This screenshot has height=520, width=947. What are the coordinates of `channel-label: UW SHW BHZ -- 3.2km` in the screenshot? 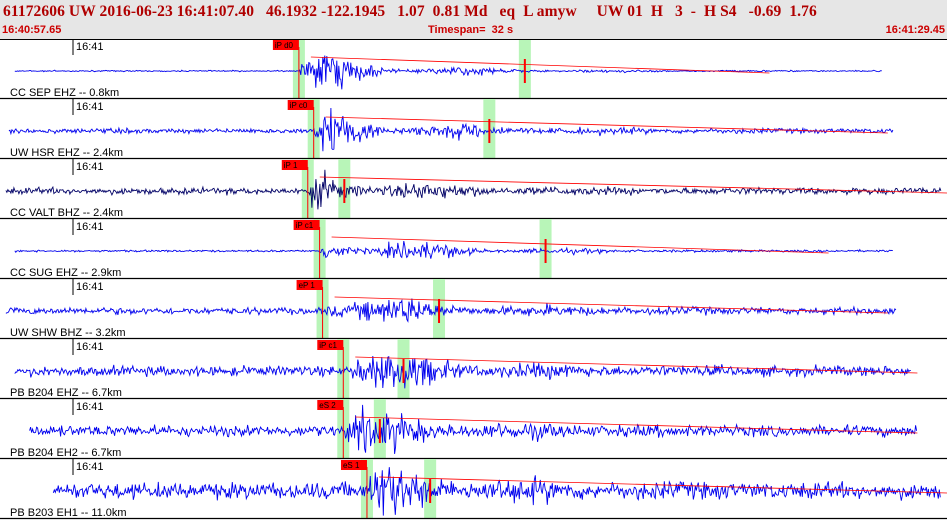 It's located at (68, 333).